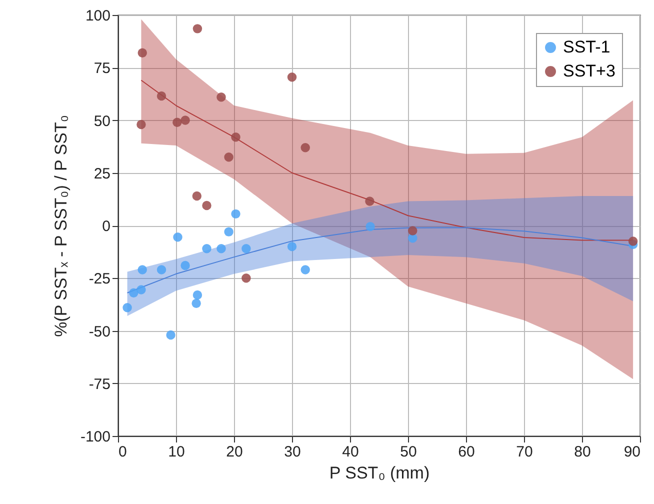  I want to click on y-tick-label: -25, so click(99, 279).